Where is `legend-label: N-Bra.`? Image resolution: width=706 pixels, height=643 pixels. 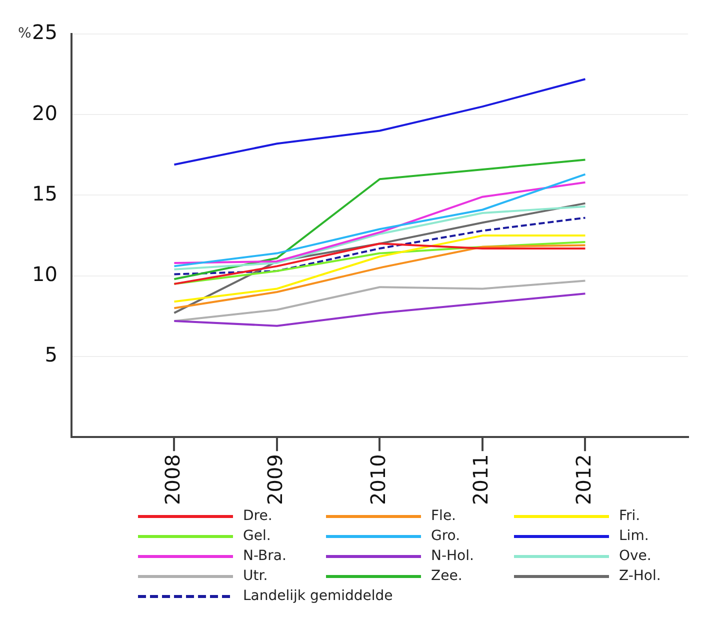 legend-label: N-Bra. is located at coordinates (264, 556).